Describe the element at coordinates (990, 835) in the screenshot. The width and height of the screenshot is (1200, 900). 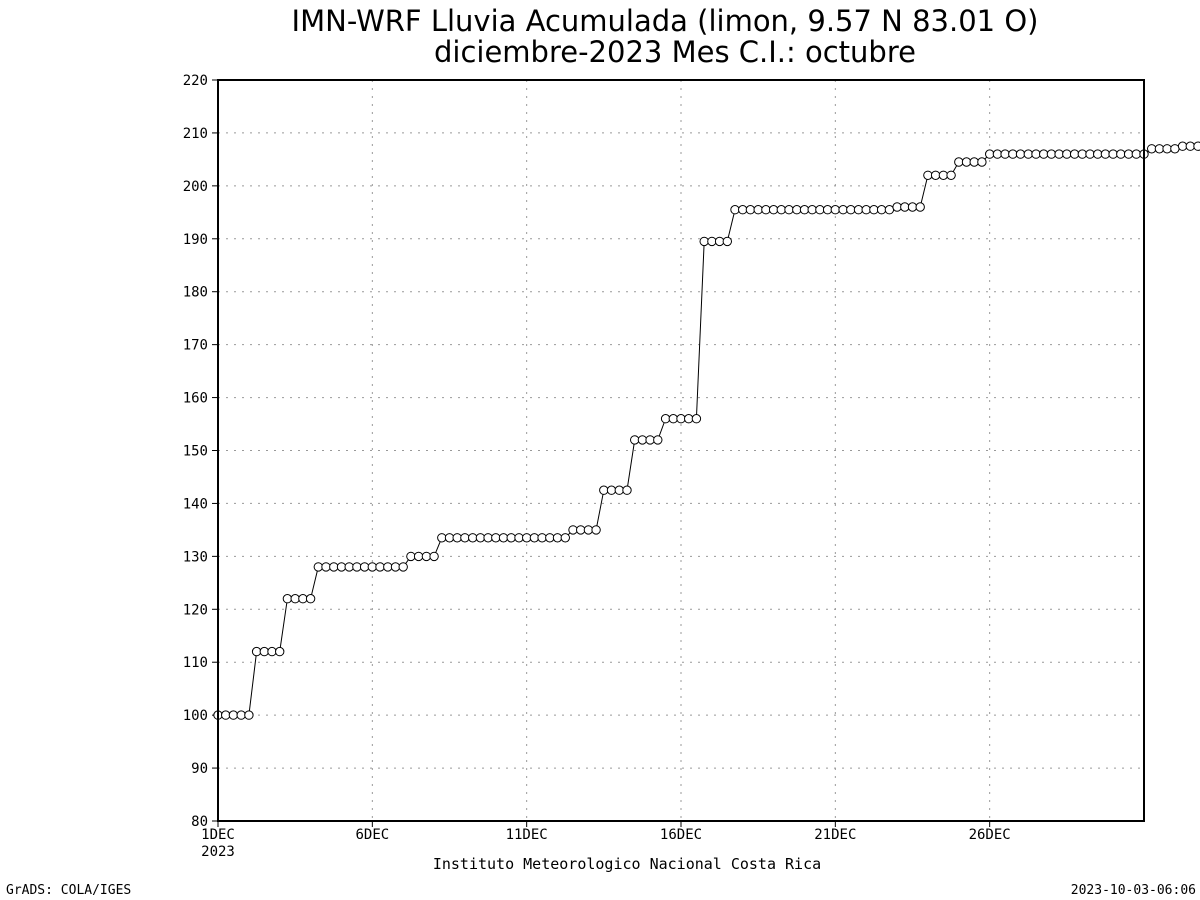
I see `x-tick-label: 26DEC` at that location.